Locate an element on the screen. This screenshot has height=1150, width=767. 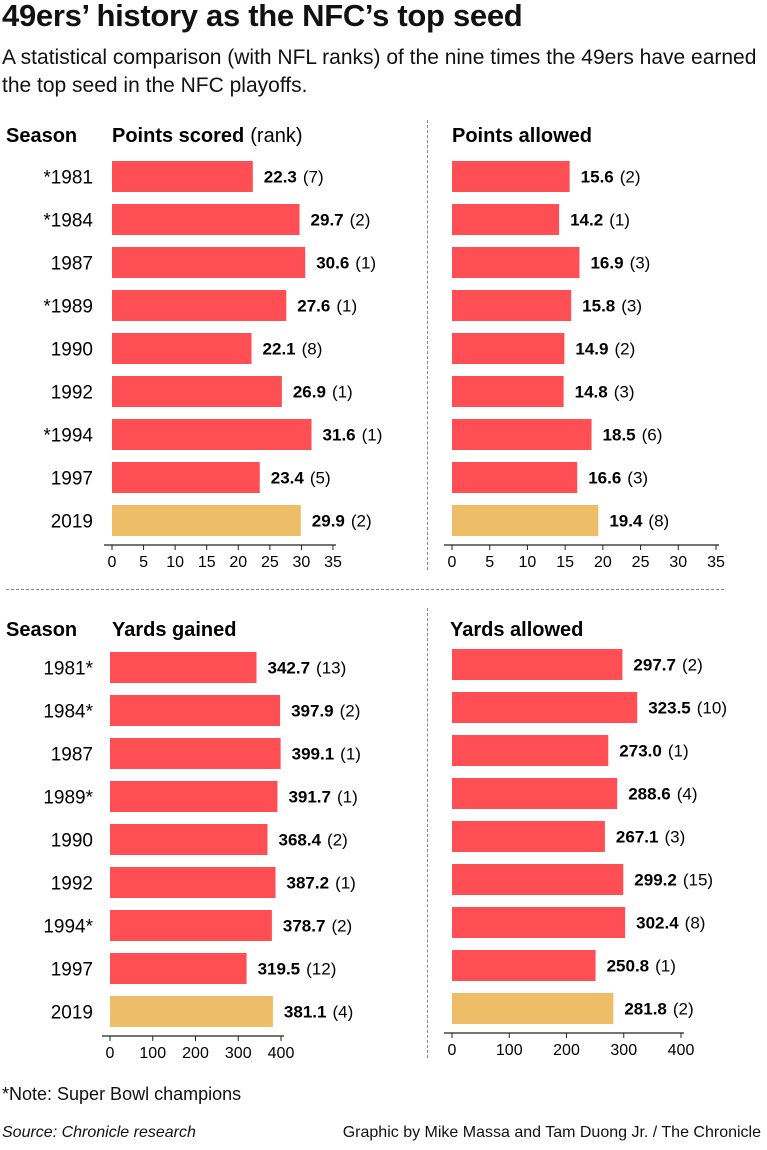
value-number: 16.9 is located at coordinates (606, 263).